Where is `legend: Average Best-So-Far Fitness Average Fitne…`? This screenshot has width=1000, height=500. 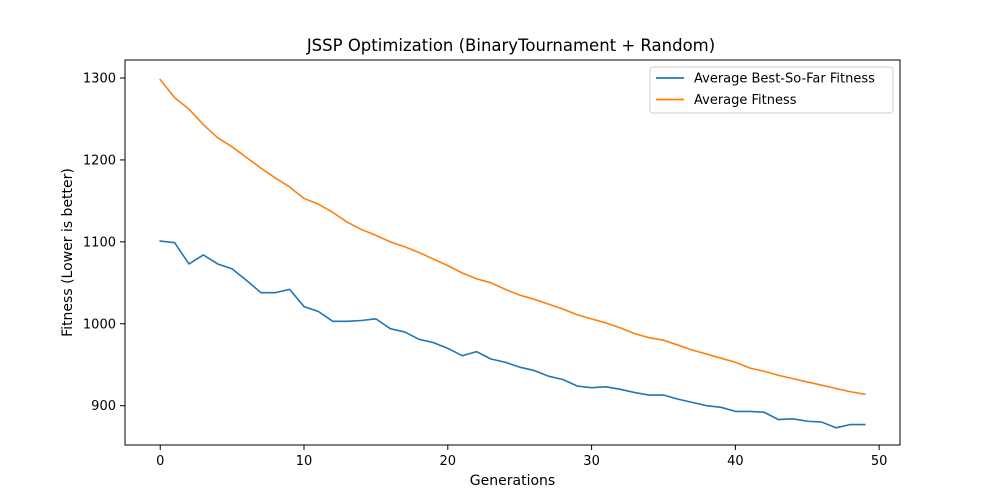 legend: Average Best-So-Far Fitness Average Fitne… is located at coordinates (771, 90).